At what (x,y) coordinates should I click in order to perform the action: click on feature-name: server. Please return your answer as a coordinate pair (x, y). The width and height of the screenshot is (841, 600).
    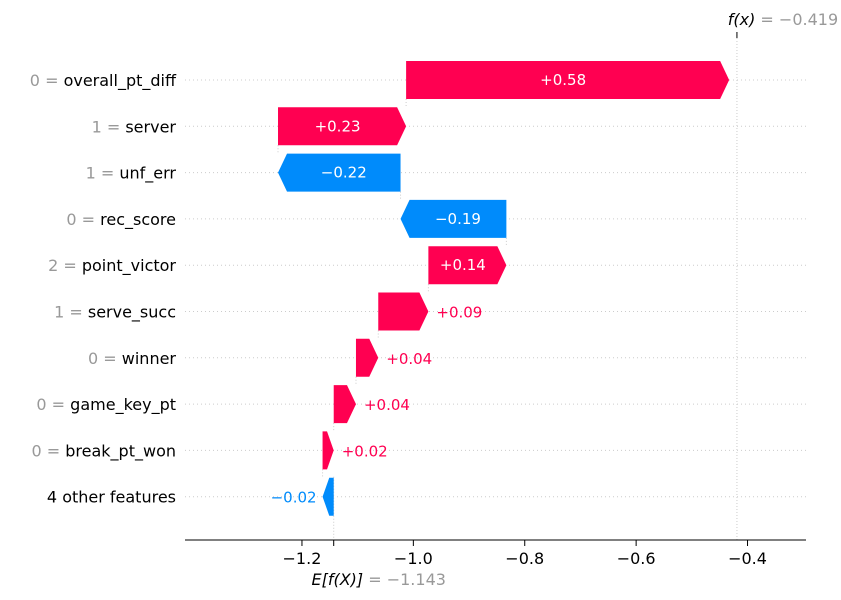
    Looking at the image, I should click on (150, 126).